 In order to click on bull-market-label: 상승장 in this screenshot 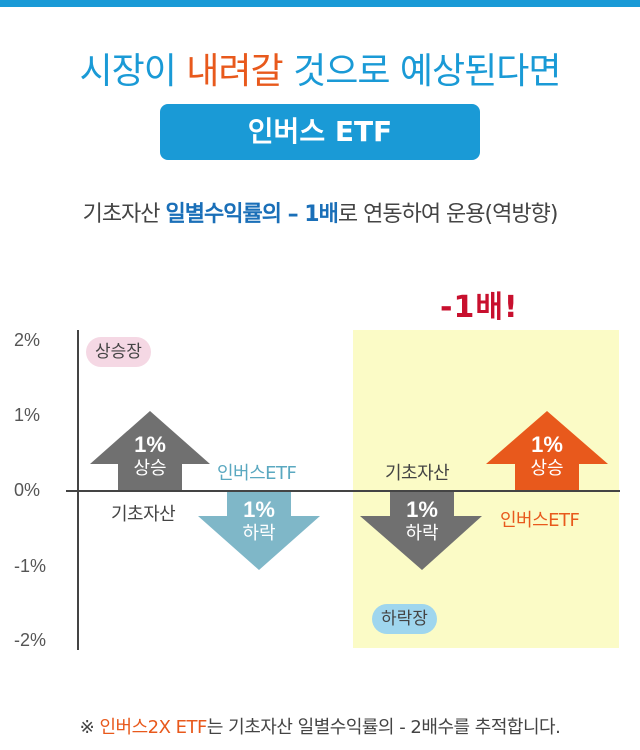, I will do `click(118, 352)`.